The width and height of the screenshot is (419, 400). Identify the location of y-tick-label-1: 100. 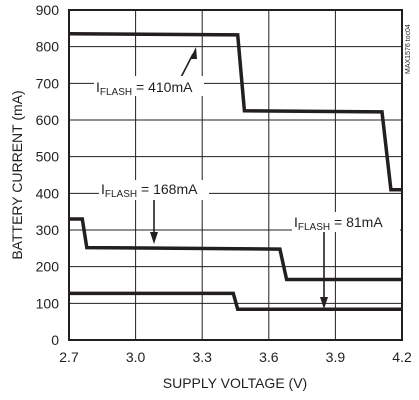
(48, 303).